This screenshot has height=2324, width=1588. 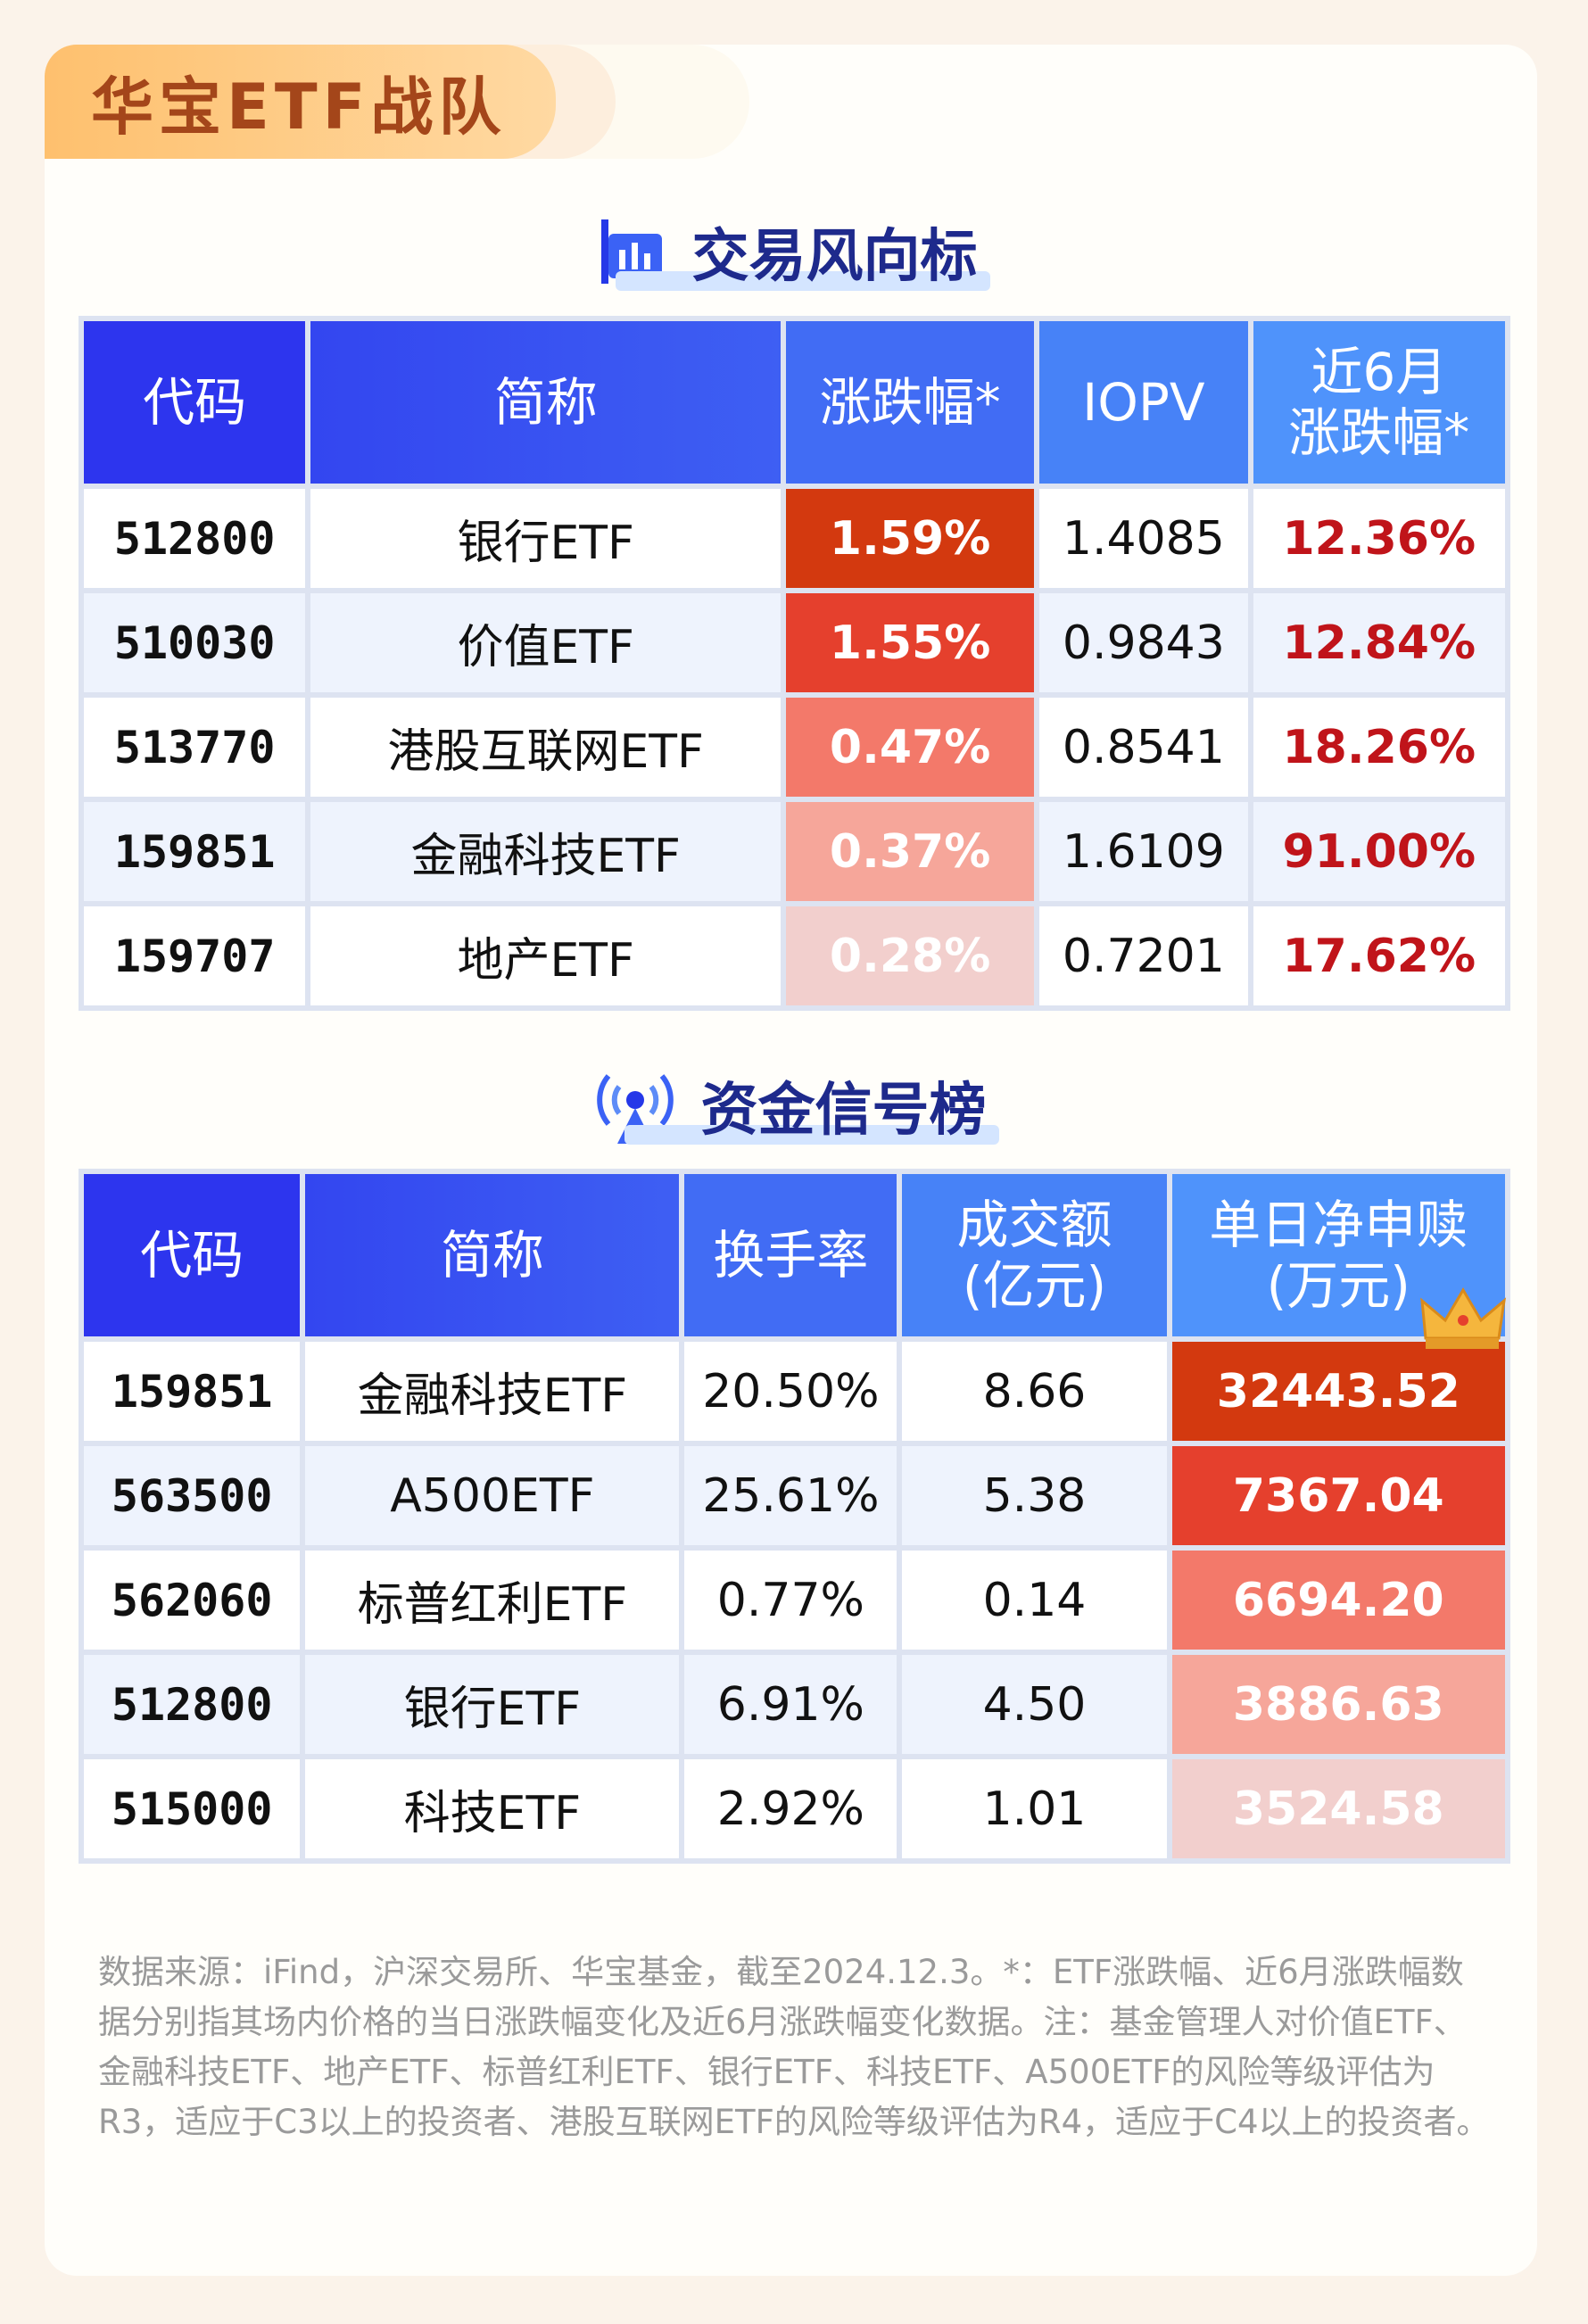 I want to click on cell-turnover: 25.61%, so click(x=790, y=1496).